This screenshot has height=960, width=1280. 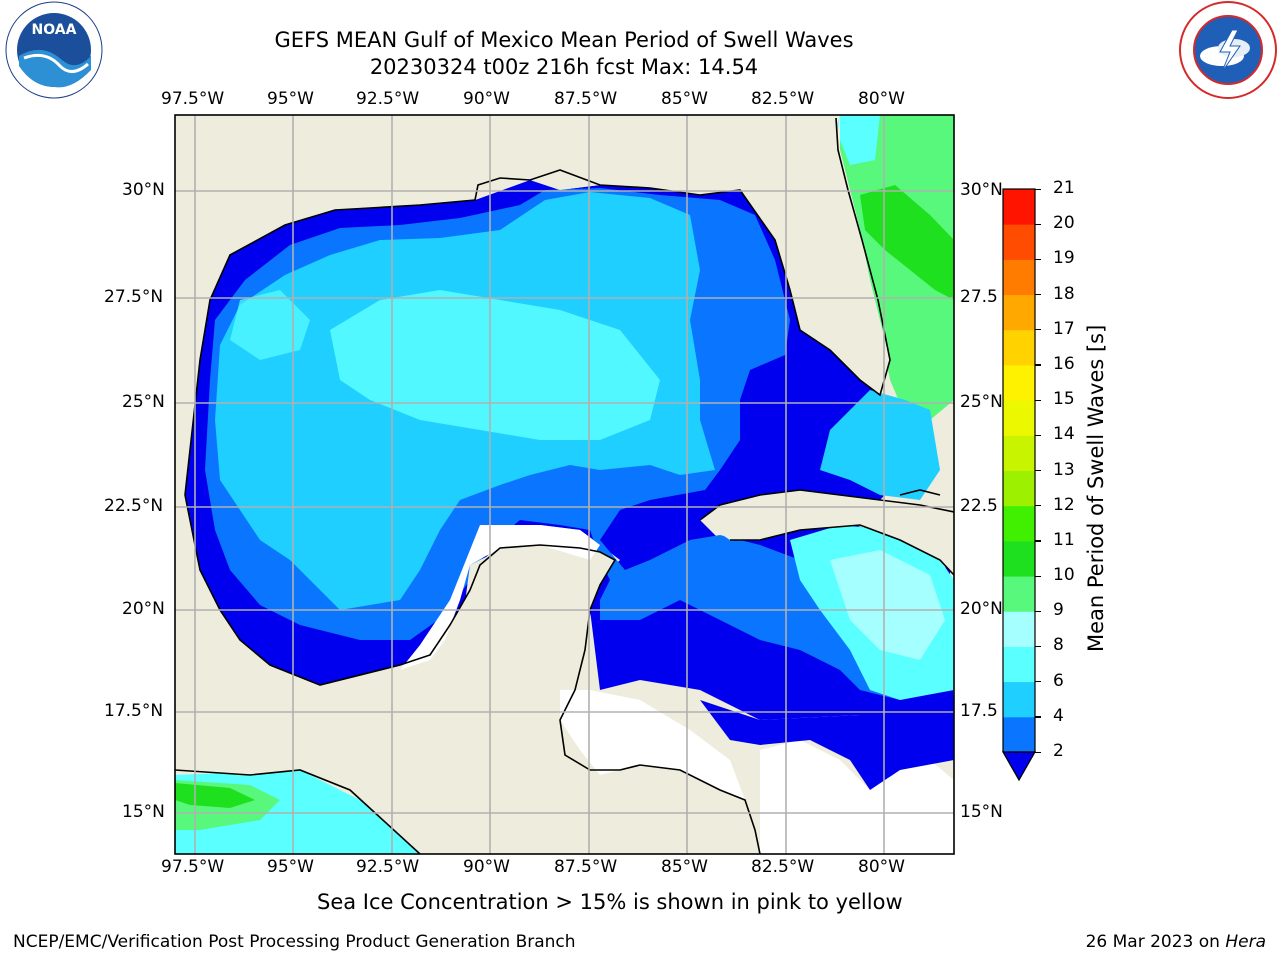 What do you see at coordinates (981, 402) in the screenshot?
I see `lat-label-right-2: 25°N` at bounding box center [981, 402].